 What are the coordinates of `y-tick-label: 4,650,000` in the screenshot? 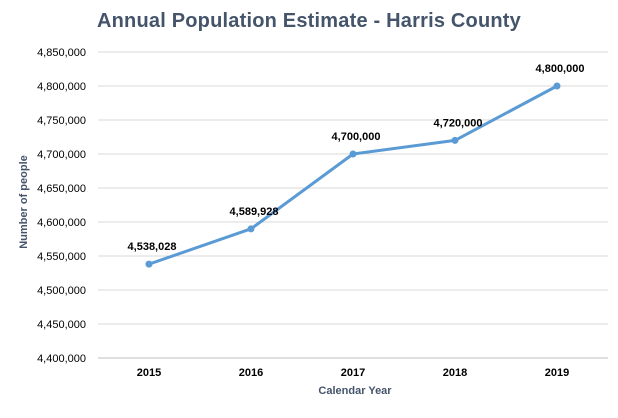 It's located at (61, 189).